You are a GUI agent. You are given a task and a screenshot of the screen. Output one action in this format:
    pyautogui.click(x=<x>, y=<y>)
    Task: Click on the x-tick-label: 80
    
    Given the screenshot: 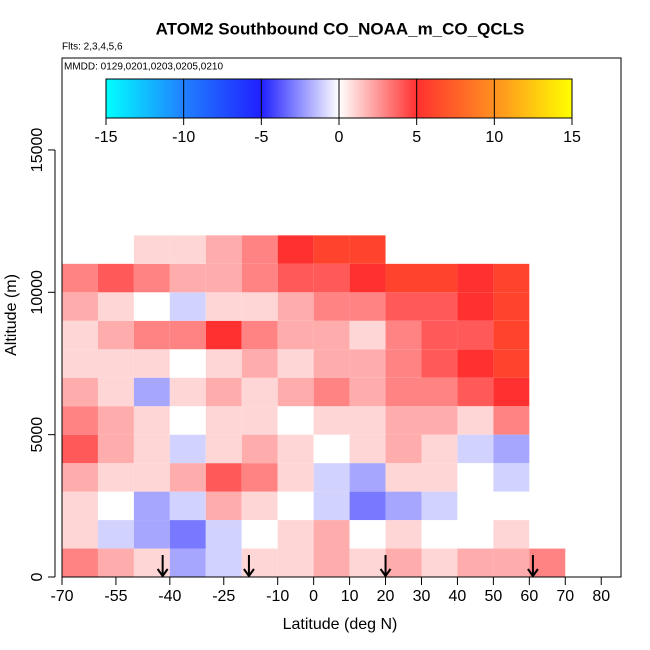 What is the action you would take?
    pyautogui.click(x=601, y=596)
    